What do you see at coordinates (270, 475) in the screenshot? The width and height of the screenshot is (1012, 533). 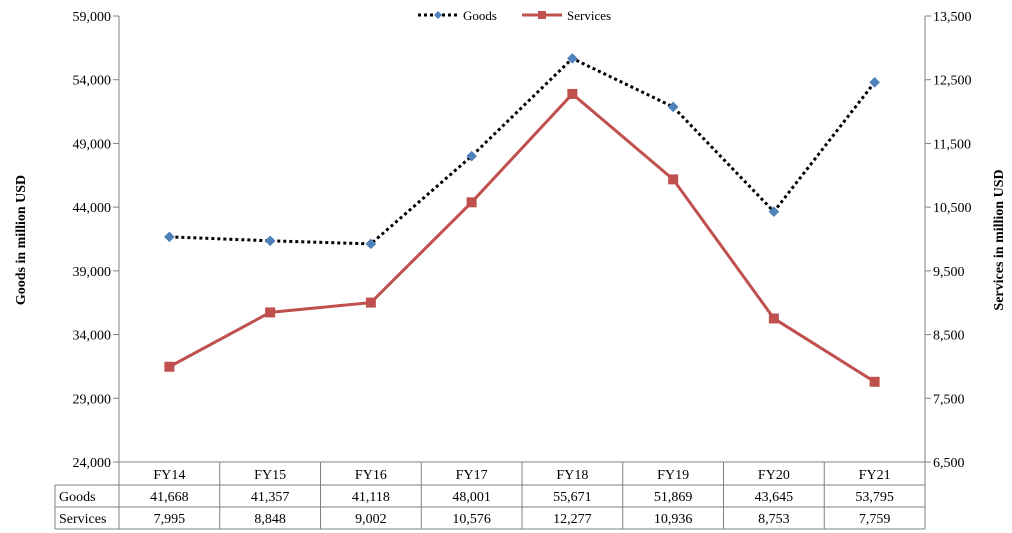 I see `x-category-label: FY15` at bounding box center [270, 475].